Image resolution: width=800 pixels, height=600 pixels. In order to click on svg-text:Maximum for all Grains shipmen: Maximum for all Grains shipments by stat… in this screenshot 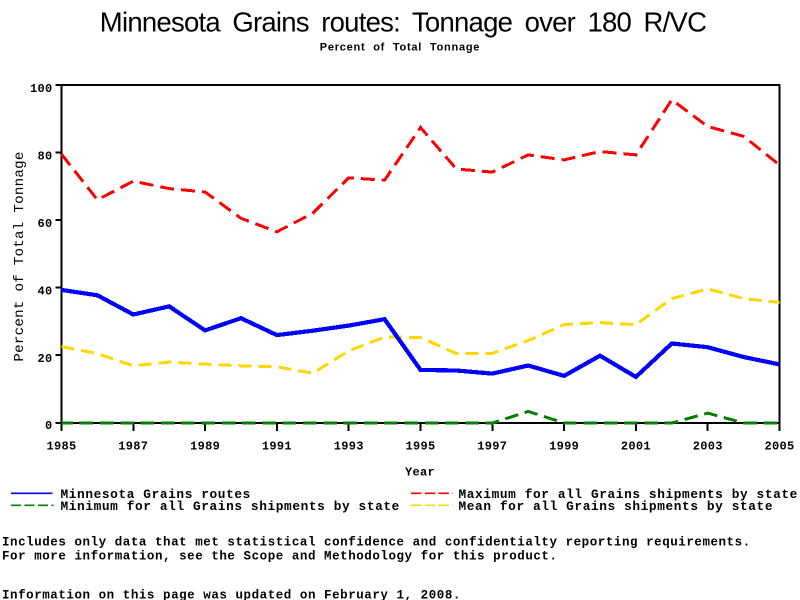, I will do `click(628, 494)`.